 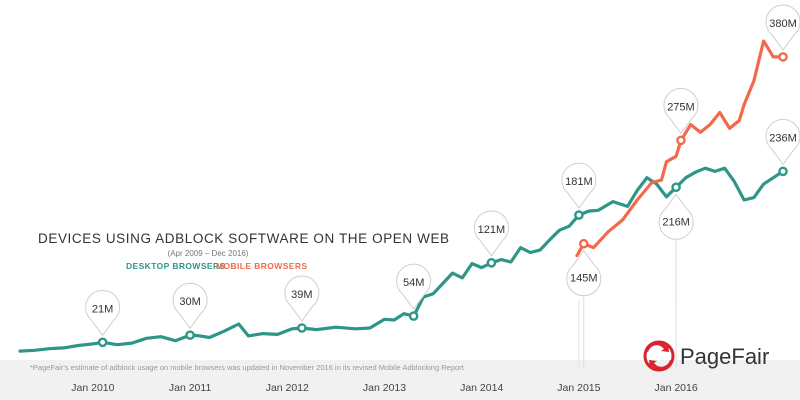 What do you see at coordinates (189, 302) in the screenshot?
I see `pin-label: 30M` at bounding box center [189, 302].